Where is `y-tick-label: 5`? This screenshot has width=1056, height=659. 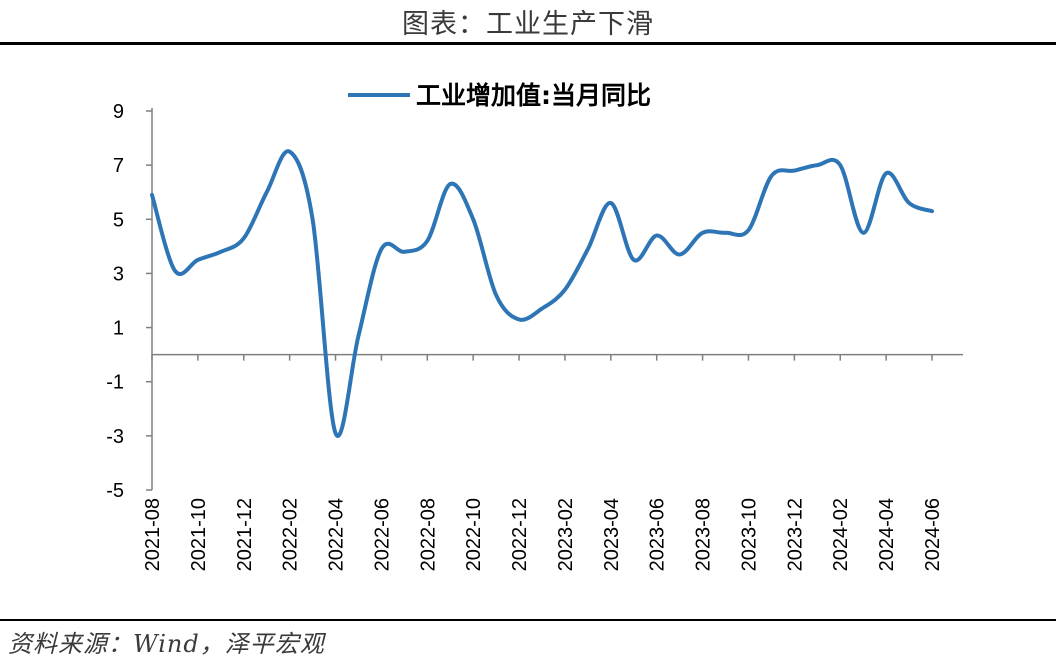 y-tick-label: 5 is located at coordinates (118, 220).